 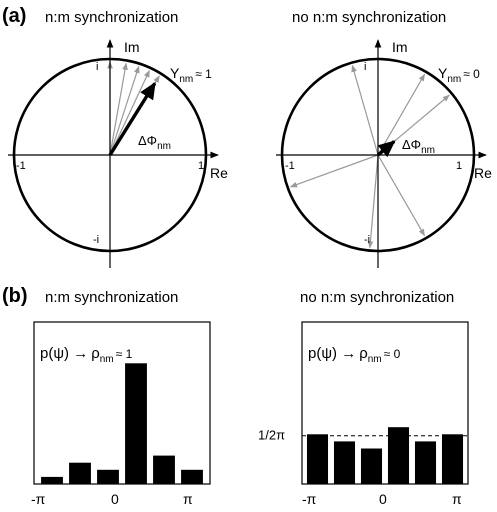 What do you see at coordinates (365, 67) in the screenshot?
I see `tick-i-right: i` at bounding box center [365, 67].